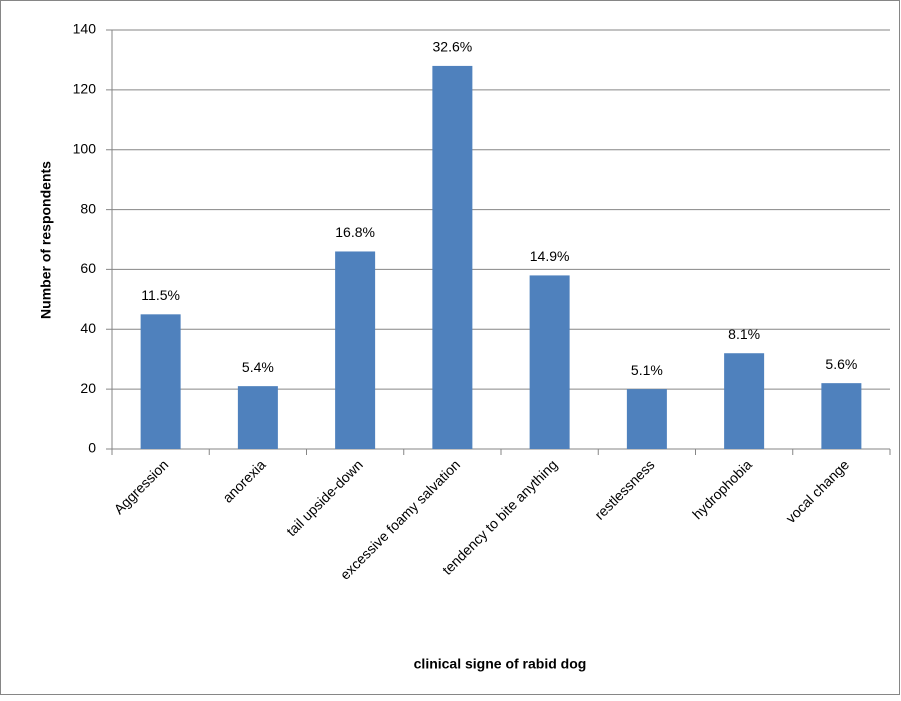 The image size is (901, 701). Describe the element at coordinates (647, 370) in the screenshot. I see `data-label: 5.1%` at that location.